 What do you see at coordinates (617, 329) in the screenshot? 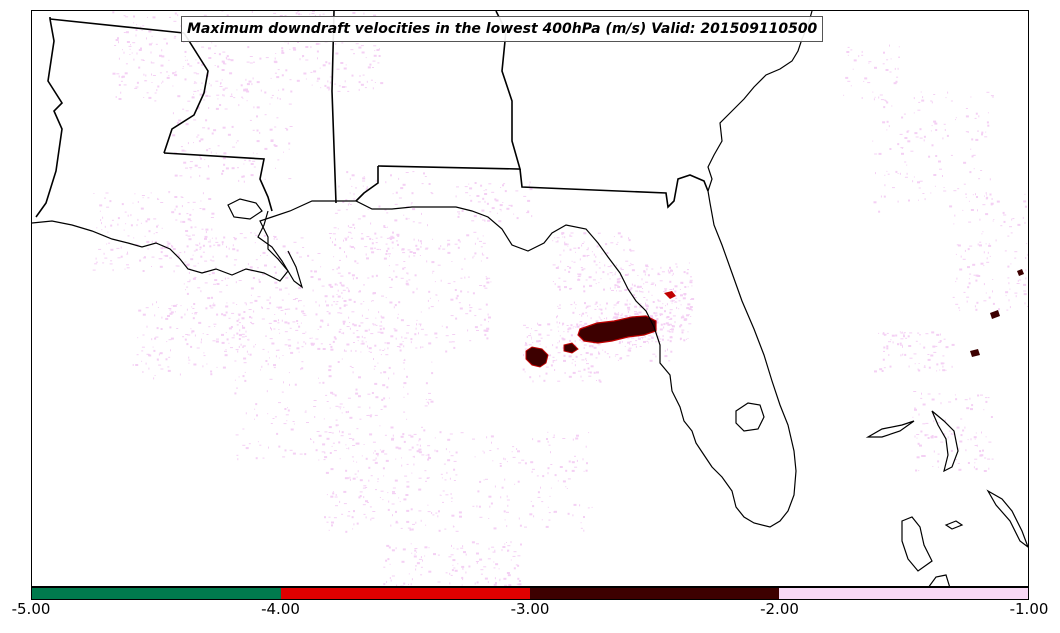
I see `downdraft-cell-bigbend` at bounding box center [617, 329].